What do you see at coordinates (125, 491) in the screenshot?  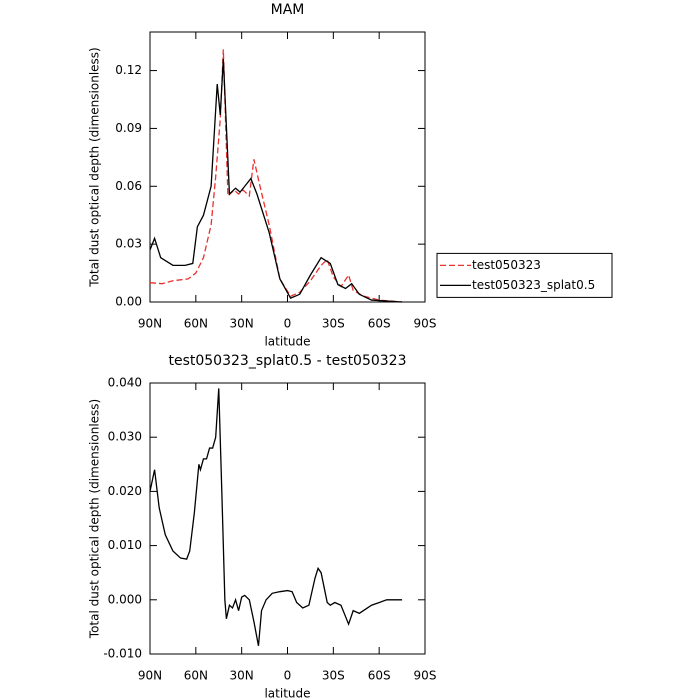 I see `y-tick-label: 0.020` at bounding box center [125, 491].